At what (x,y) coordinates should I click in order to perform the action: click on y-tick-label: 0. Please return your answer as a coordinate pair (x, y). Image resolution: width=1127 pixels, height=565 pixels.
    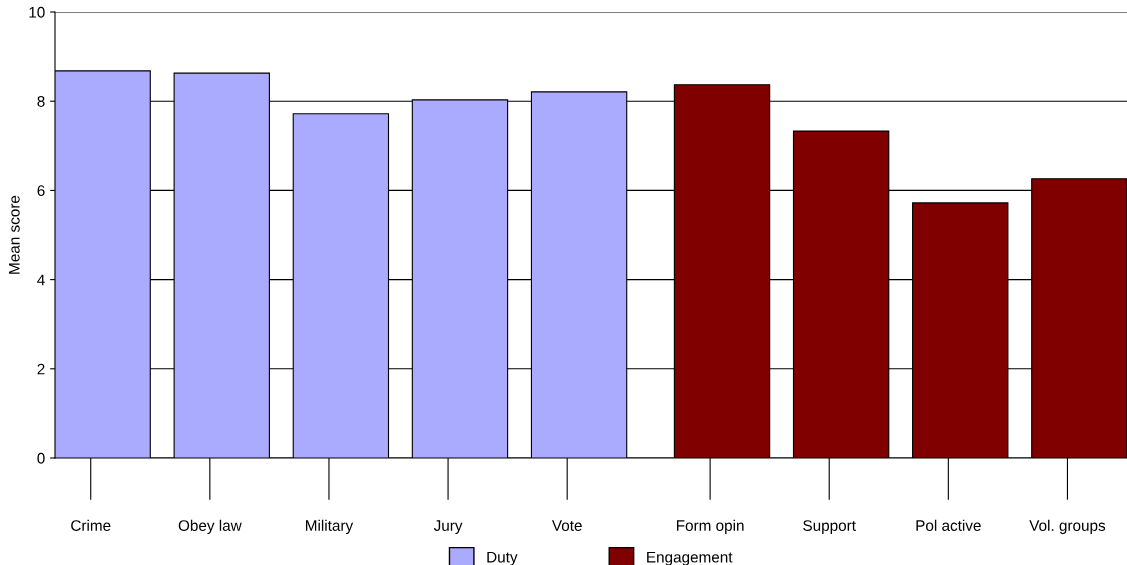
    Looking at the image, I should click on (41, 458).